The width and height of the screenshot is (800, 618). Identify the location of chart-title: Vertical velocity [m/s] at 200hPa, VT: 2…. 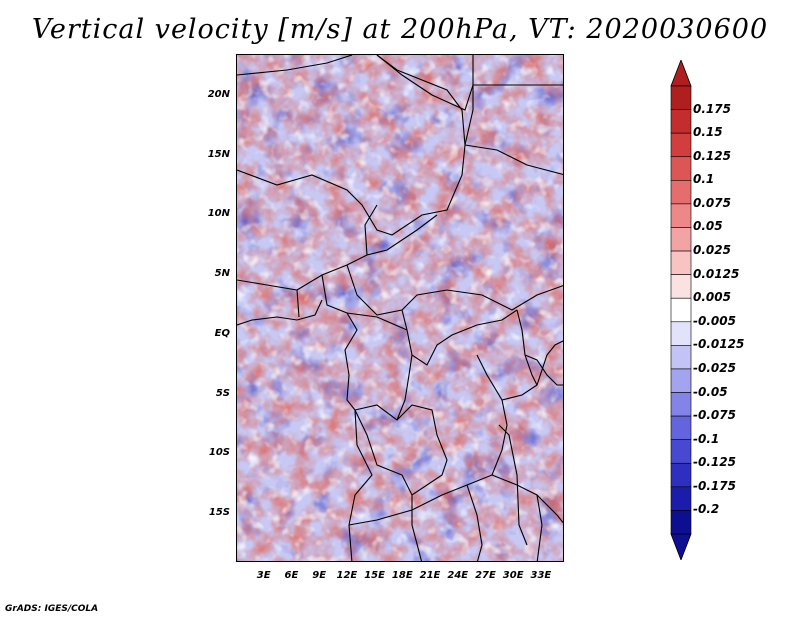
(400, 29).